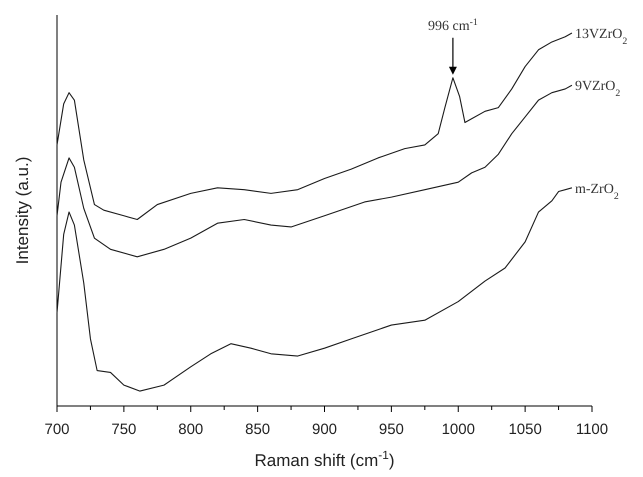  What do you see at coordinates (592, 429) in the screenshot?
I see `x-tick-label: 1100` at bounding box center [592, 429].